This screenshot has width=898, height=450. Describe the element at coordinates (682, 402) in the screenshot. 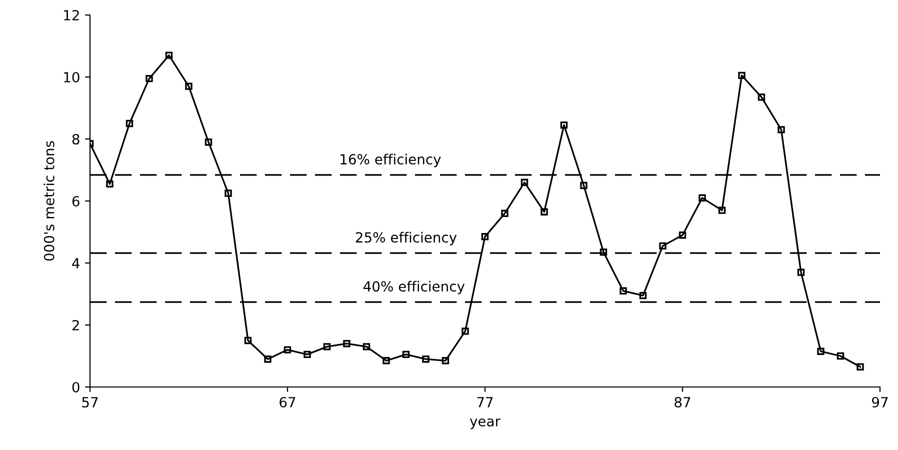

I see `x-tick-label: 87` at that location.